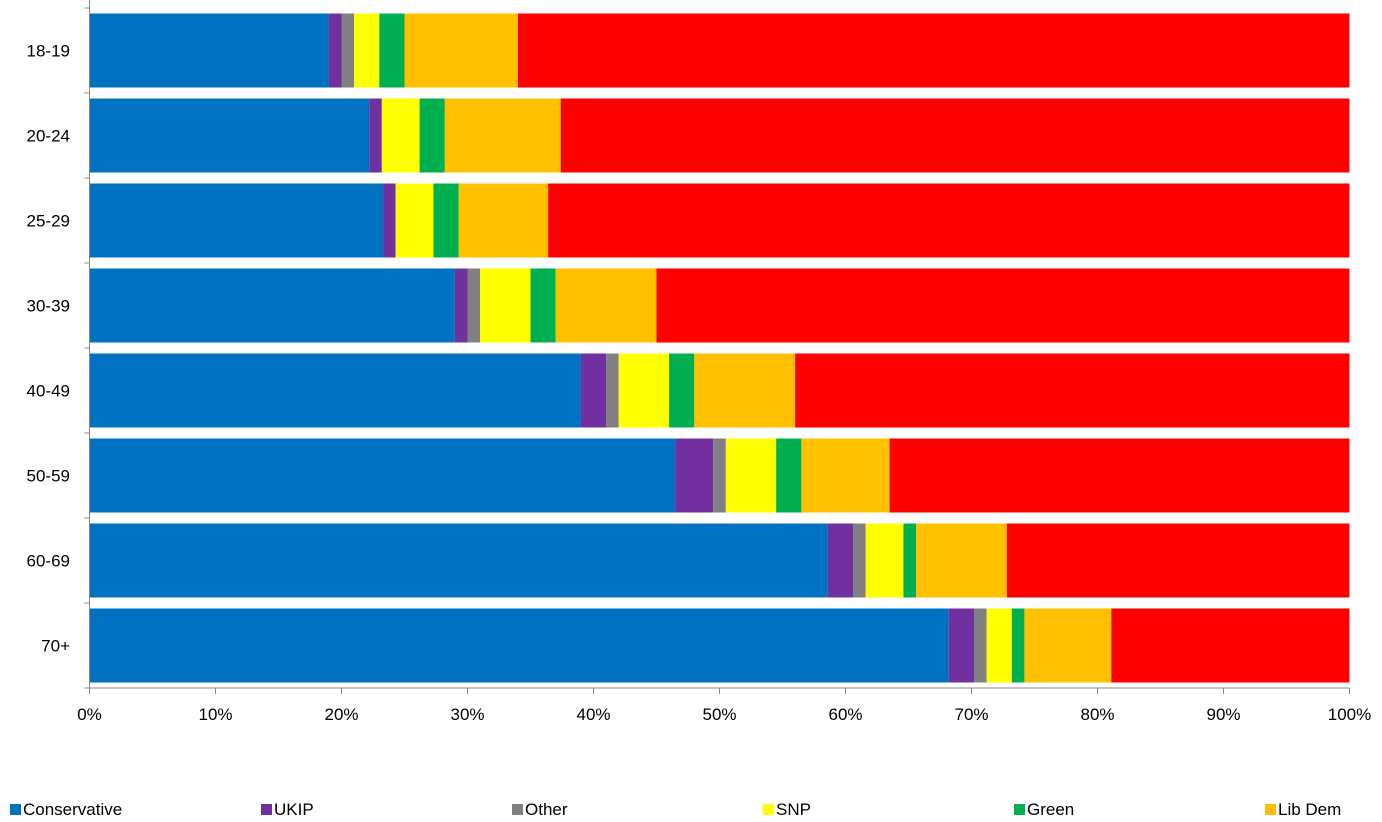 This screenshot has height=822, width=1382. What do you see at coordinates (1097, 714) in the screenshot?
I see `x-tick-label: 80%` at bounding box center [1097, 714].